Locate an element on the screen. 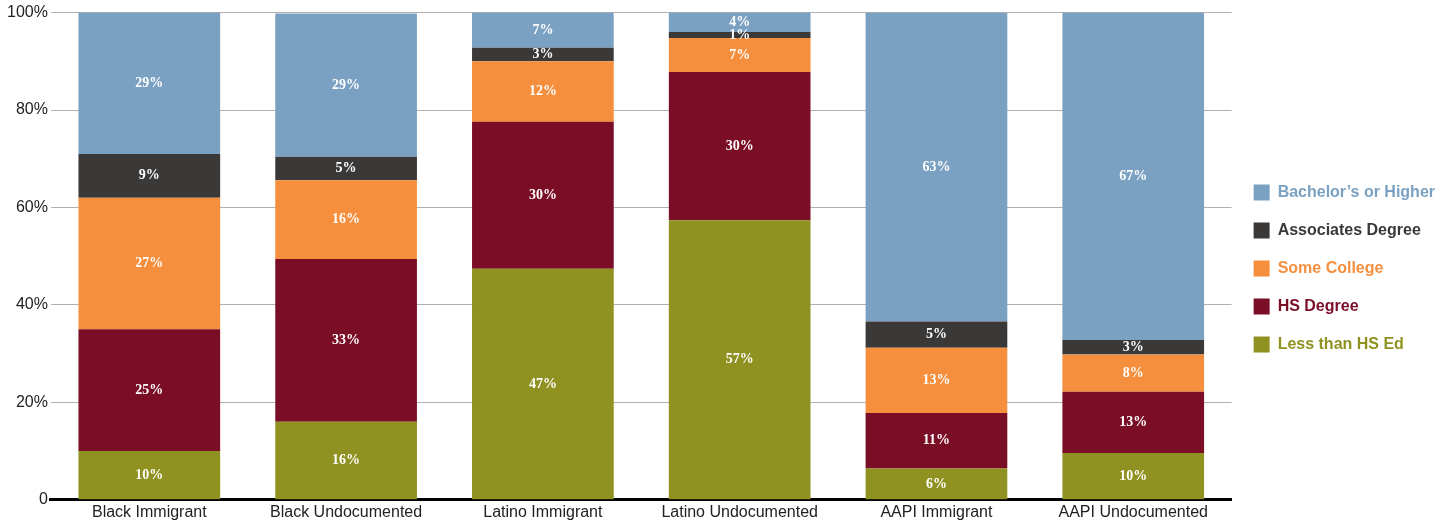 Image resolution: width=1449 pixels, height=529 pixels. data-label: 33% is located at coordinates (346, 340).